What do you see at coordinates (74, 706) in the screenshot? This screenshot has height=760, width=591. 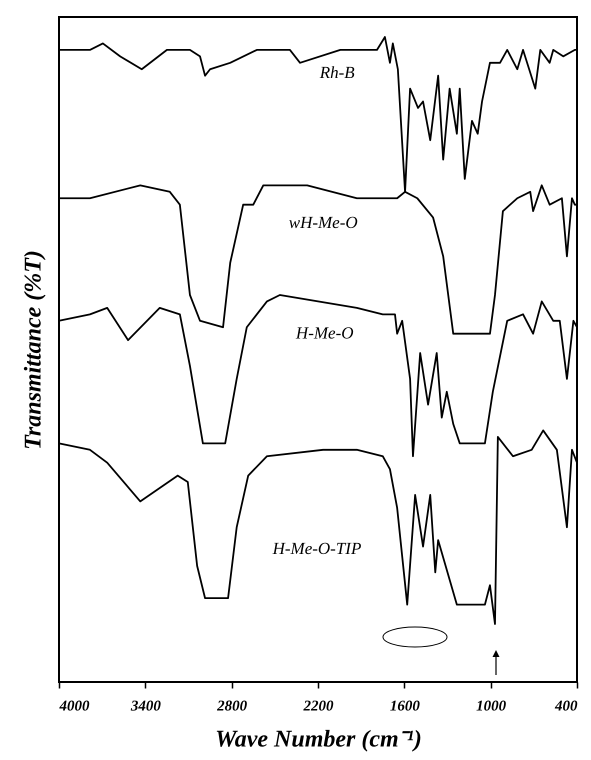 I see `x-tick-label: 4000` at bounding box center [74, 706].